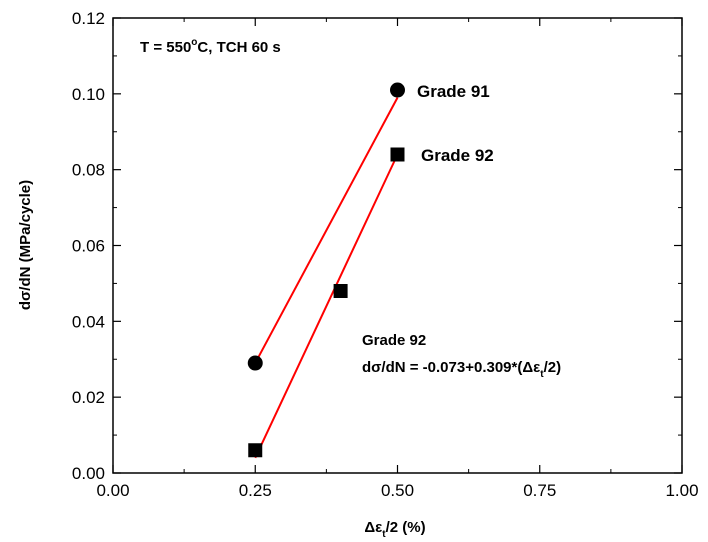  I want to click on series-label-grade-91: Grade 91, so click(453, 91).